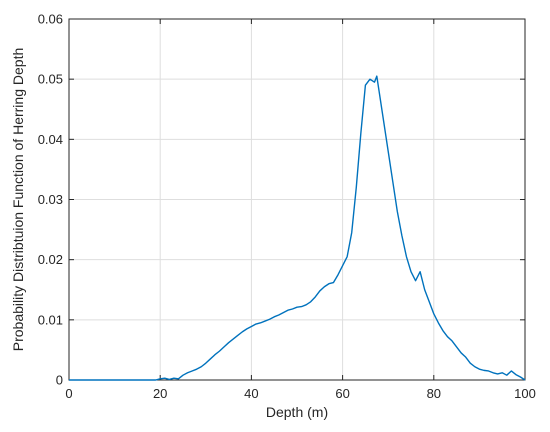  I want to click on x-tick-label: 100, so click(525, 393).